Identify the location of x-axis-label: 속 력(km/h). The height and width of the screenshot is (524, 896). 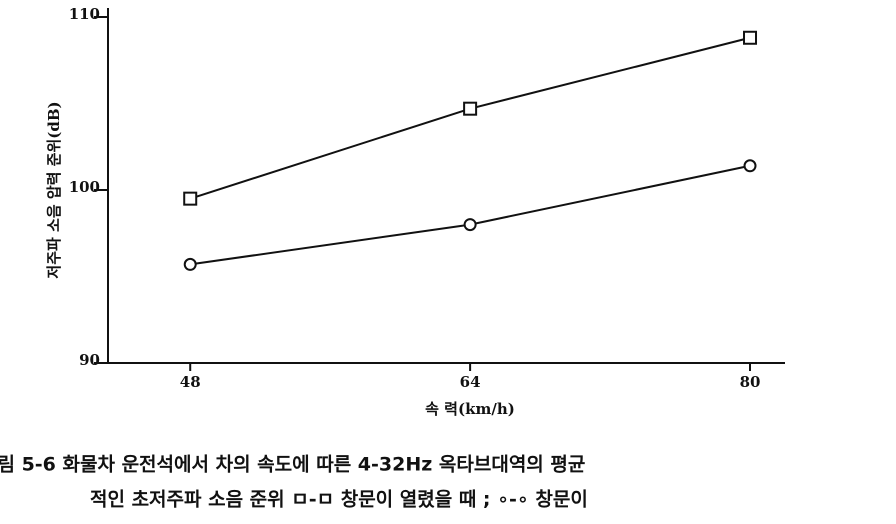
(470, 409).